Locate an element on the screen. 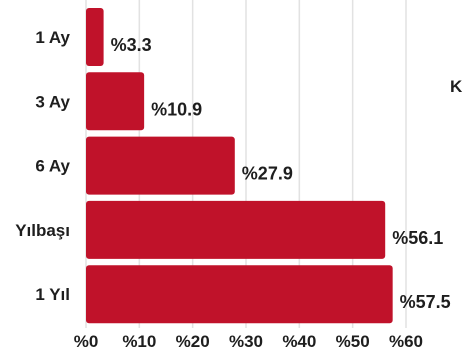  x-tick-label: %20 is located at coordinates (193, 341).